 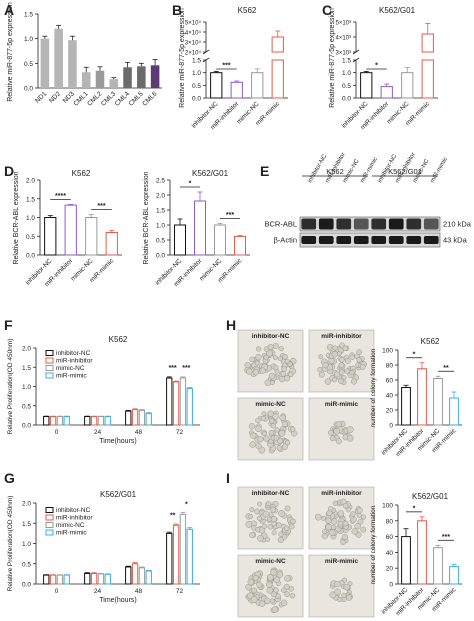 What do you see at coordinates (10, 387) in the screenshot?
I see `chart-f-ylabel: Relative Proliferation(OD 450nm)` at bounding box center [10, 387].